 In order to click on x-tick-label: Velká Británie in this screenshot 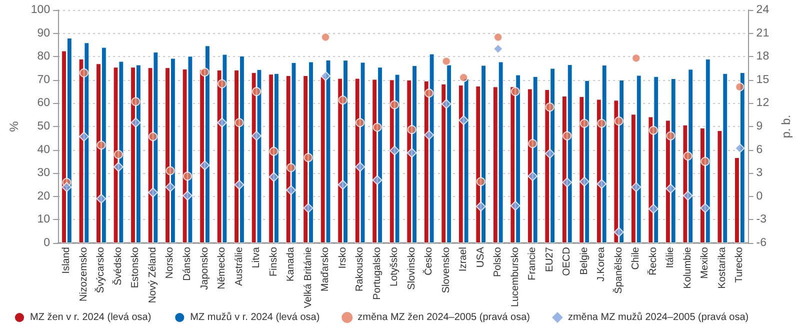, I will do `click(308, 277)`.